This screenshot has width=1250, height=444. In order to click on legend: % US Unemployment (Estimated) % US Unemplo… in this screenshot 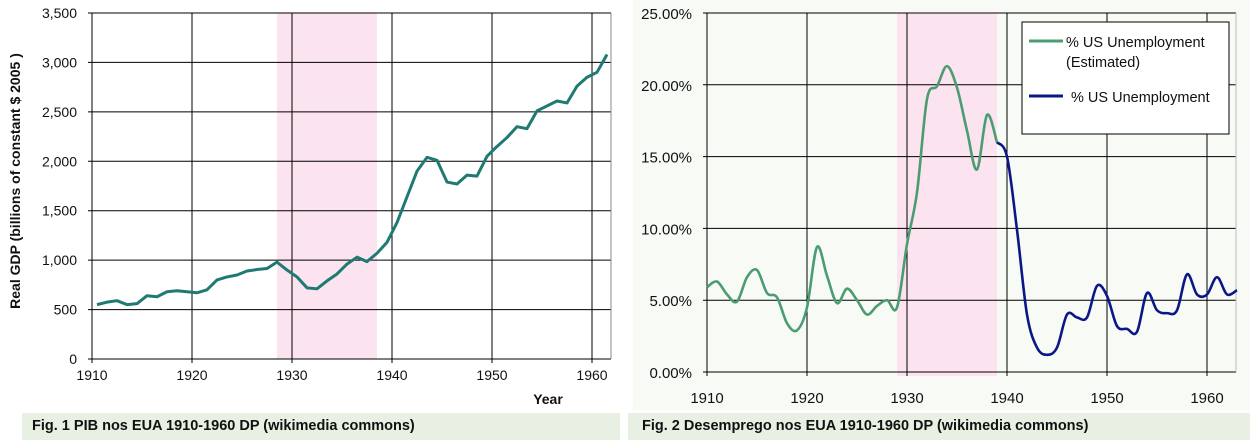, I will do `click(1125, 78)`.